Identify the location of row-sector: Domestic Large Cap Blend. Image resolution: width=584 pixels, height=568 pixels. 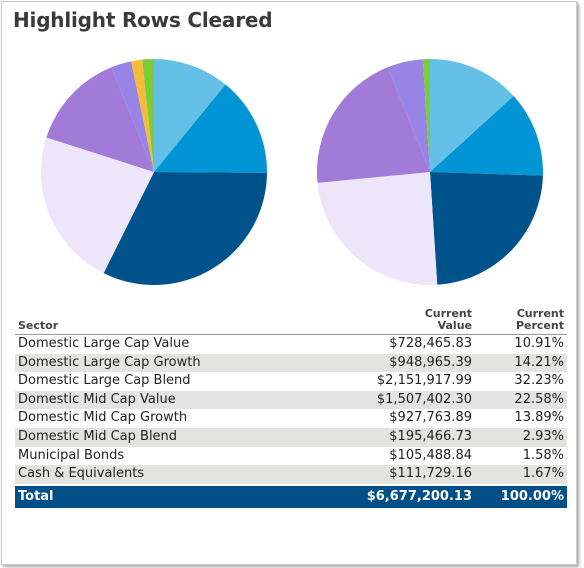
(104, 381).